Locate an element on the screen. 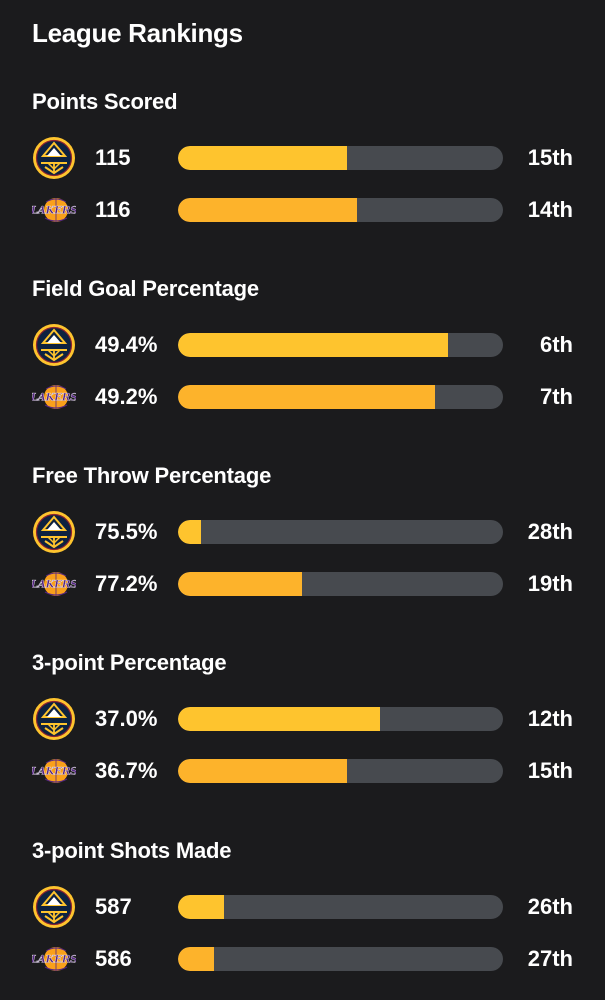 Image resolution: width=605 pixels, height=1000 pixels. team-row-nuggets: 75.5% 28th is located at coordinates (302, 532).